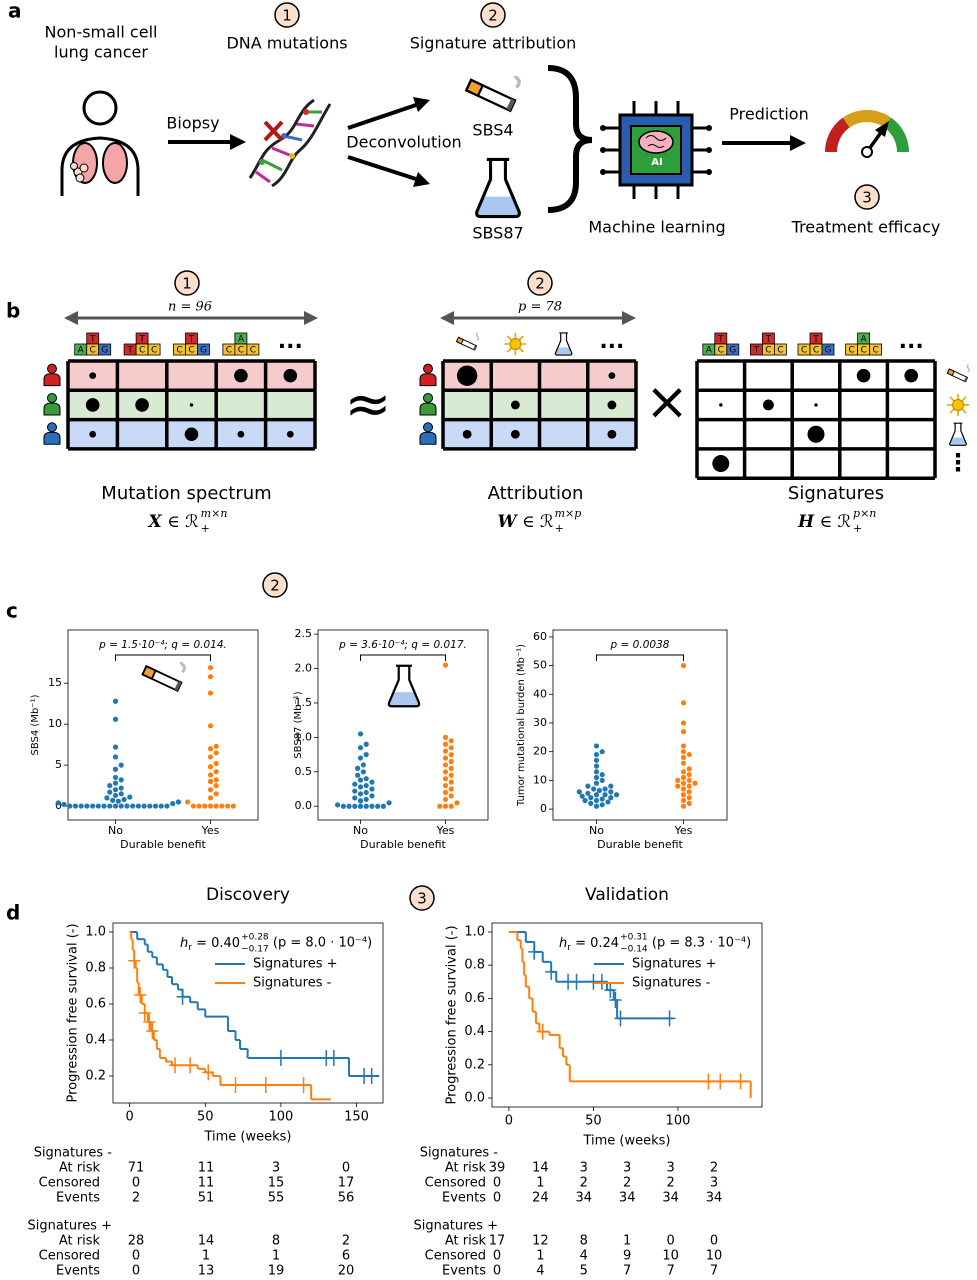 The height and width of the screenshot is (1280, 977). What do you see at coordinates (210, 830) in the screenshot?
I see `x-tick-label: Yes` at bounding box center [210, 830].